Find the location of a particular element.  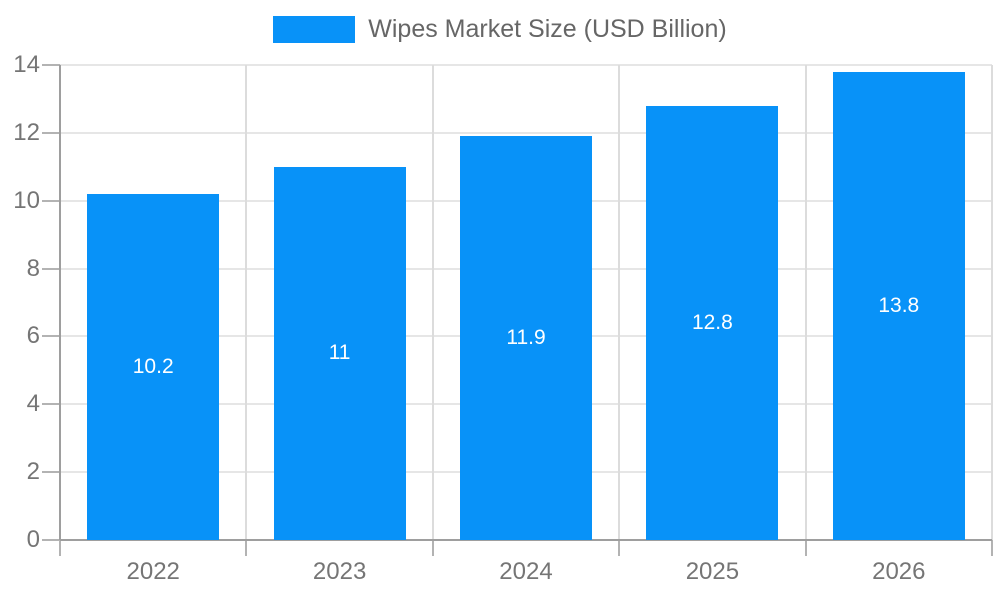

bar-value-label: 12.8 is located at coordinates (712, 322).